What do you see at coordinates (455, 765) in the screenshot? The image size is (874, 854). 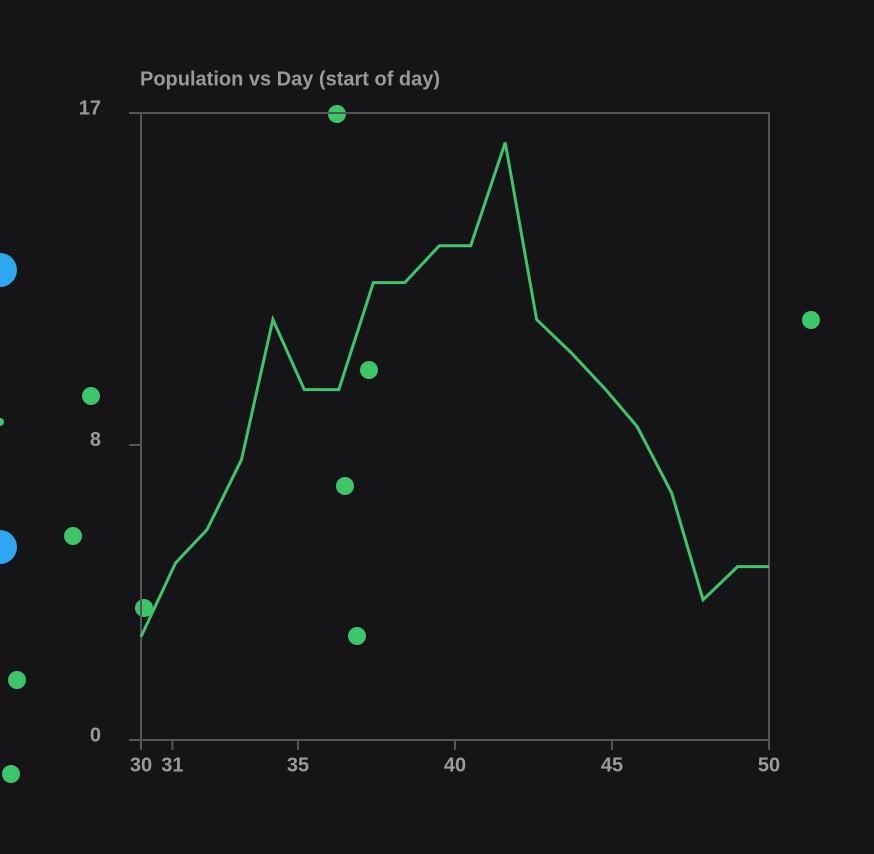 I see `x-tick-label: 40` at bounding box center [455, 765].